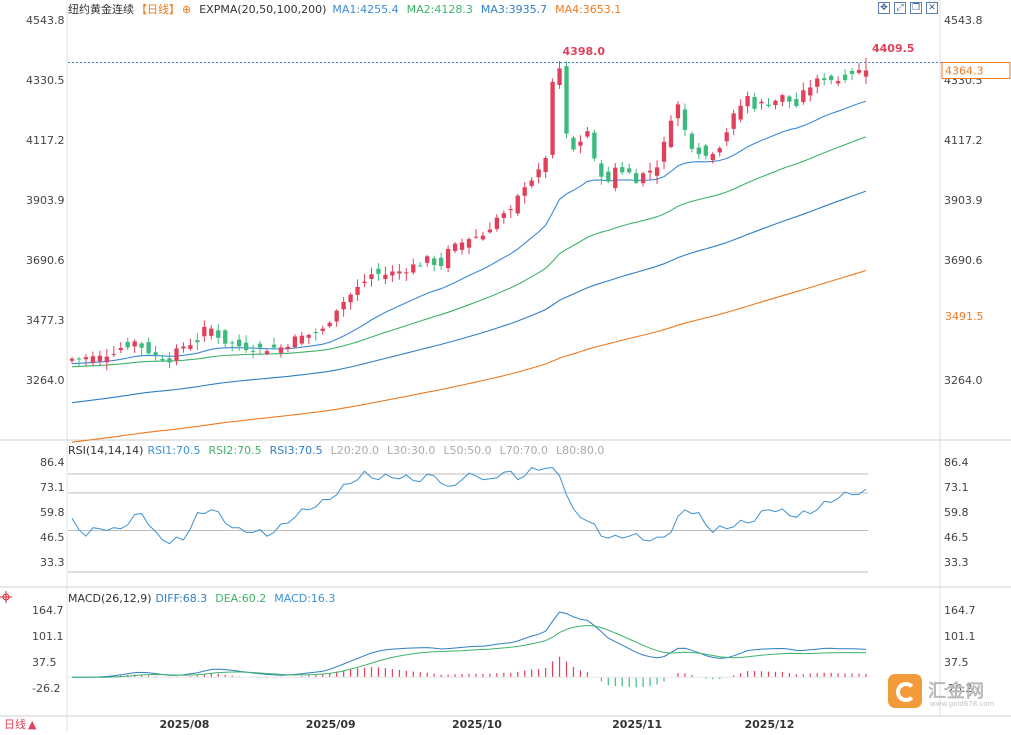 Image resolution: width=1011 pixels, height=735 pixels. What do you see at coordinates (158, 9) in the screenshot?
I see `period-tag: 【日线】` at bounding box center [158, 9].